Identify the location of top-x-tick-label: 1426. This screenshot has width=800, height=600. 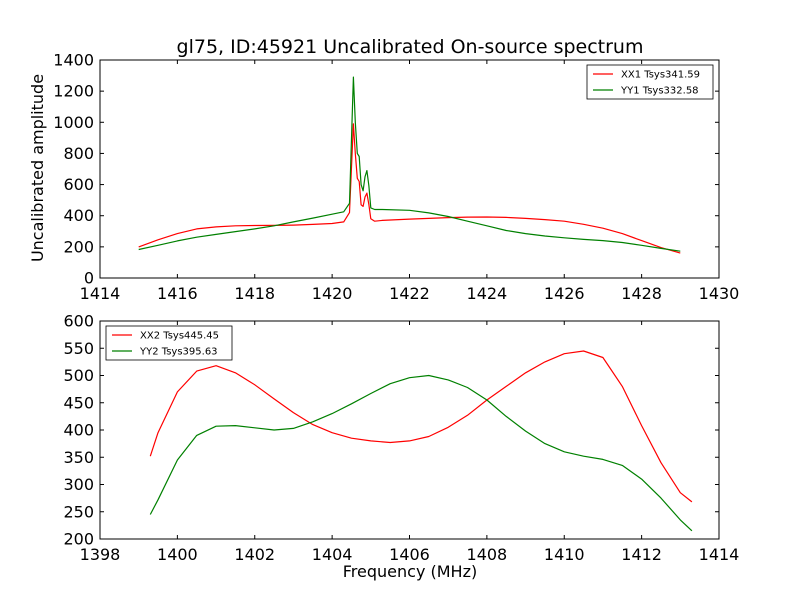
(564, 293).